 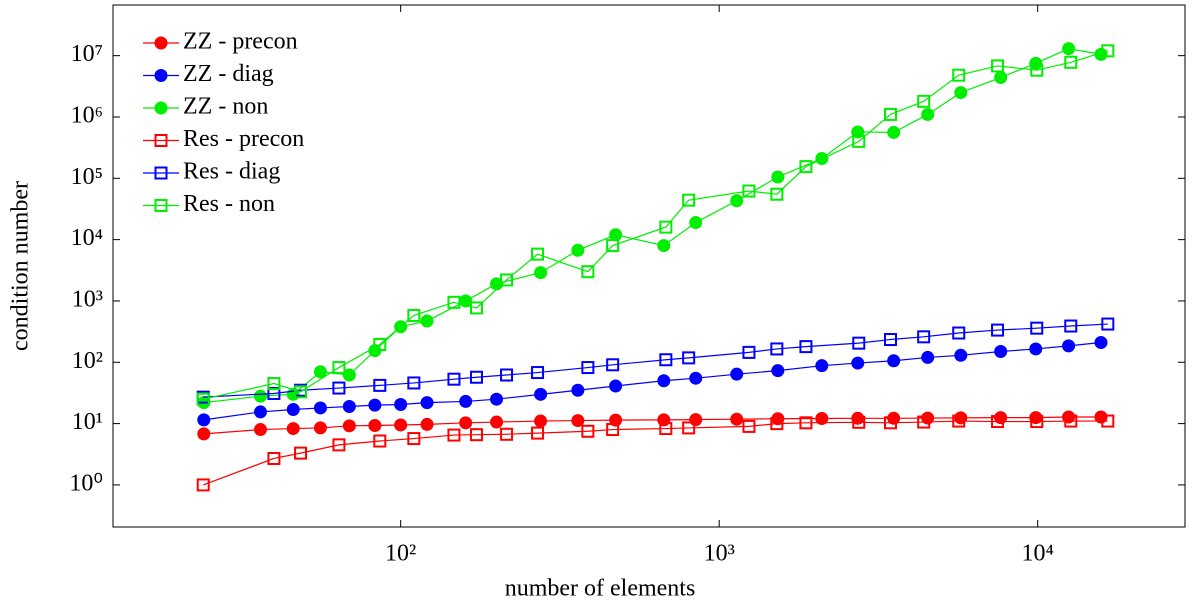 What do you see at coordinates (86, 483) in the screenshot?
I see `y-tick-label: 10⁰` at bounding box center [86, 483].